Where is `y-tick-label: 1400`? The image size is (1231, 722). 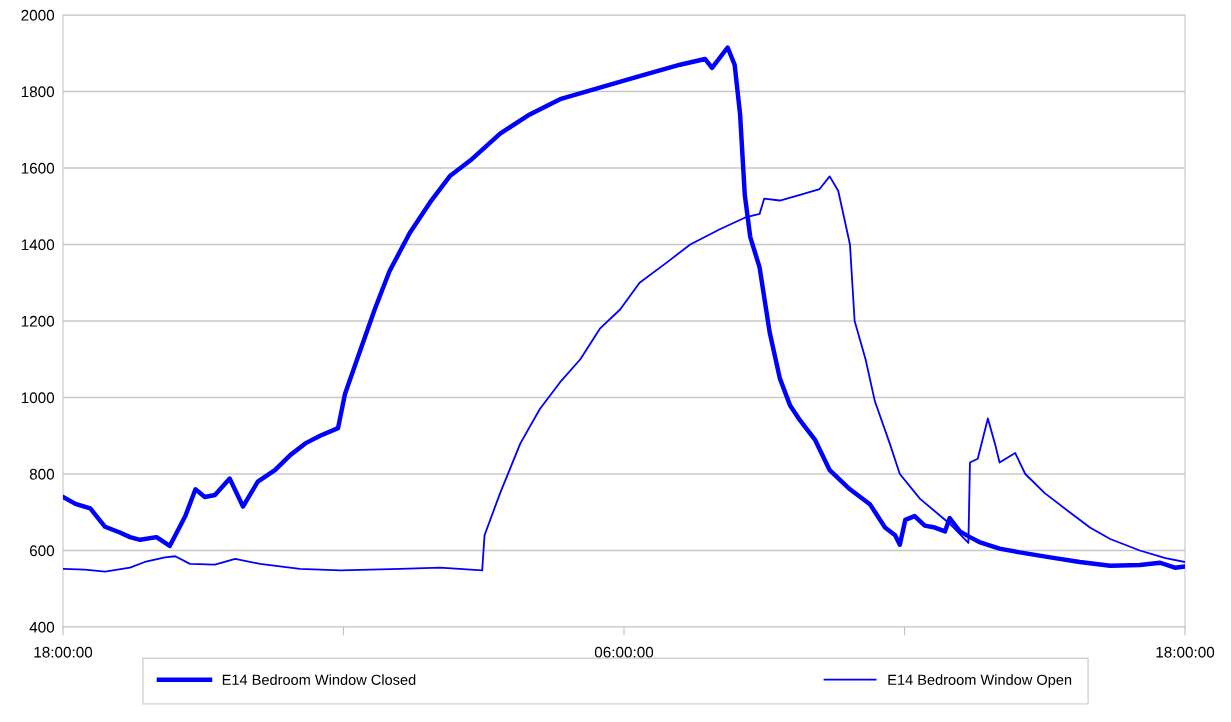
y-tick-label: 1400 is located at coordinates (38, 245).